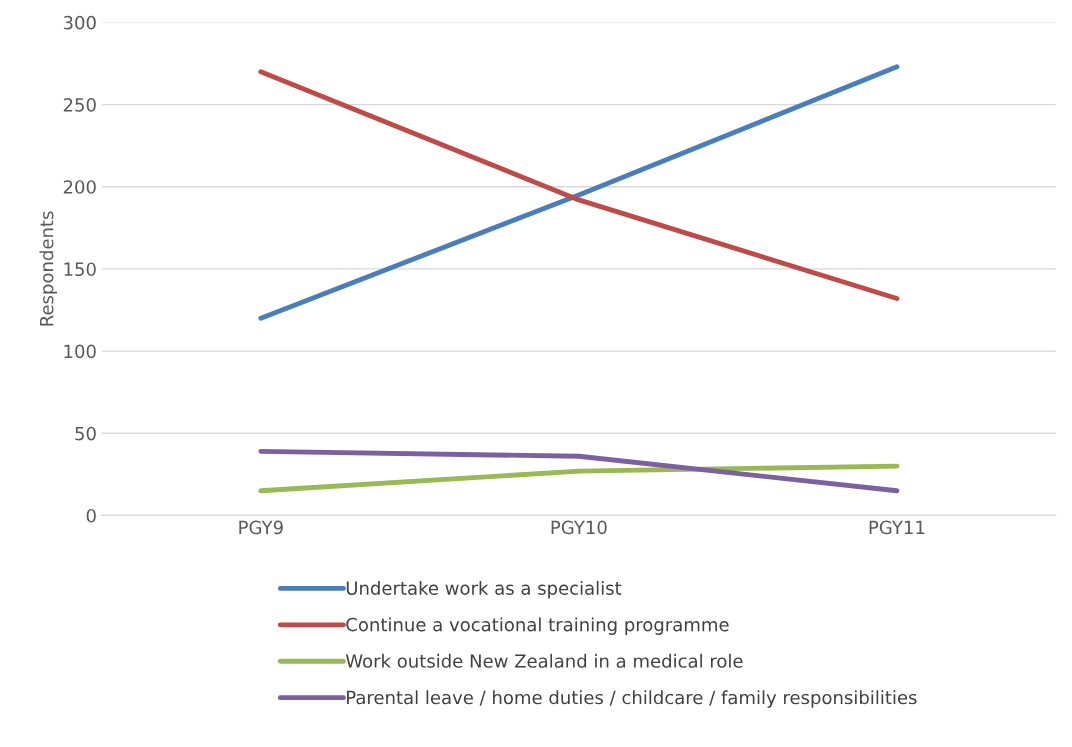 The image size is (1072, 747). Describe the element at coordinates (80, 351) in the screenshot. I see `y-tick-label: 100` at that location.